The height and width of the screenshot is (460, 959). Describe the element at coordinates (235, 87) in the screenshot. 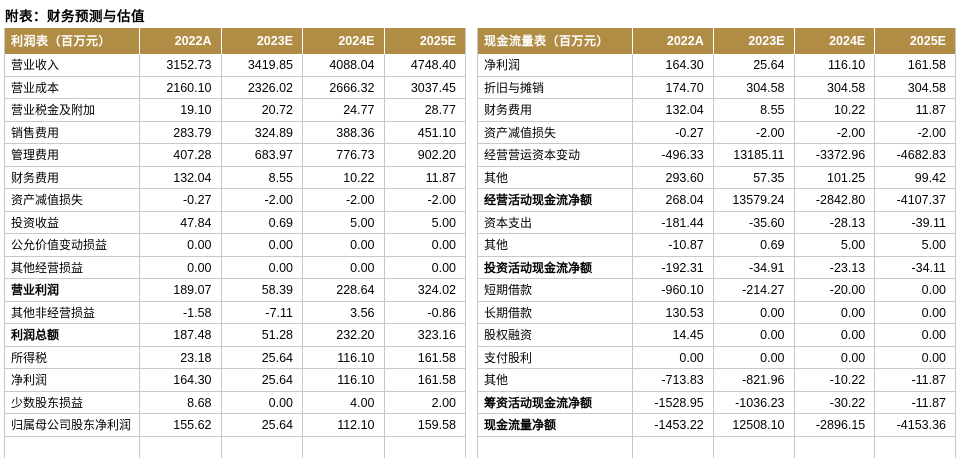

I see `table-row: 营业成本 2160.10 2326.02 2666.32 3037.45` at that location.